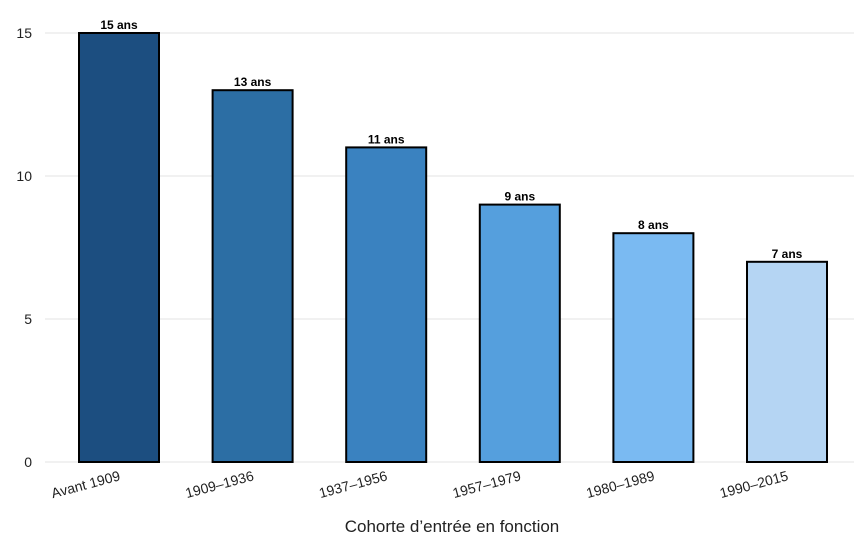 This screenshot has width=854, height=550. What do you see at coordinates (519, 197) in the screenshot?
I see `data-label: 9 ans` at bounding box center [519, 197].